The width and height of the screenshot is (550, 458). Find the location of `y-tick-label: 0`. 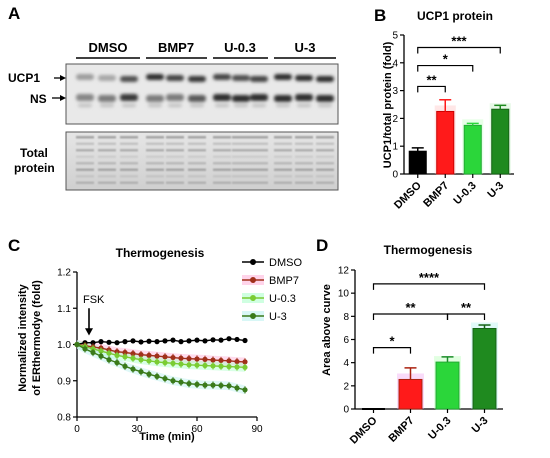

y-tick-label: 0 is located at coordinates (395, 175).